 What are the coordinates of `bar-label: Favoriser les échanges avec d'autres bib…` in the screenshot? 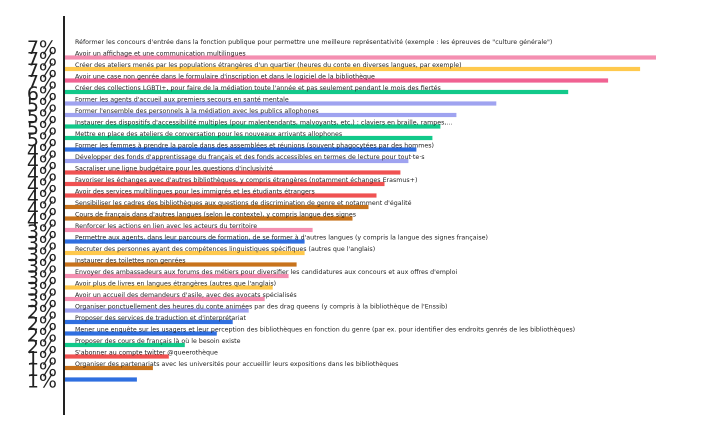 It's located at (246, 180).